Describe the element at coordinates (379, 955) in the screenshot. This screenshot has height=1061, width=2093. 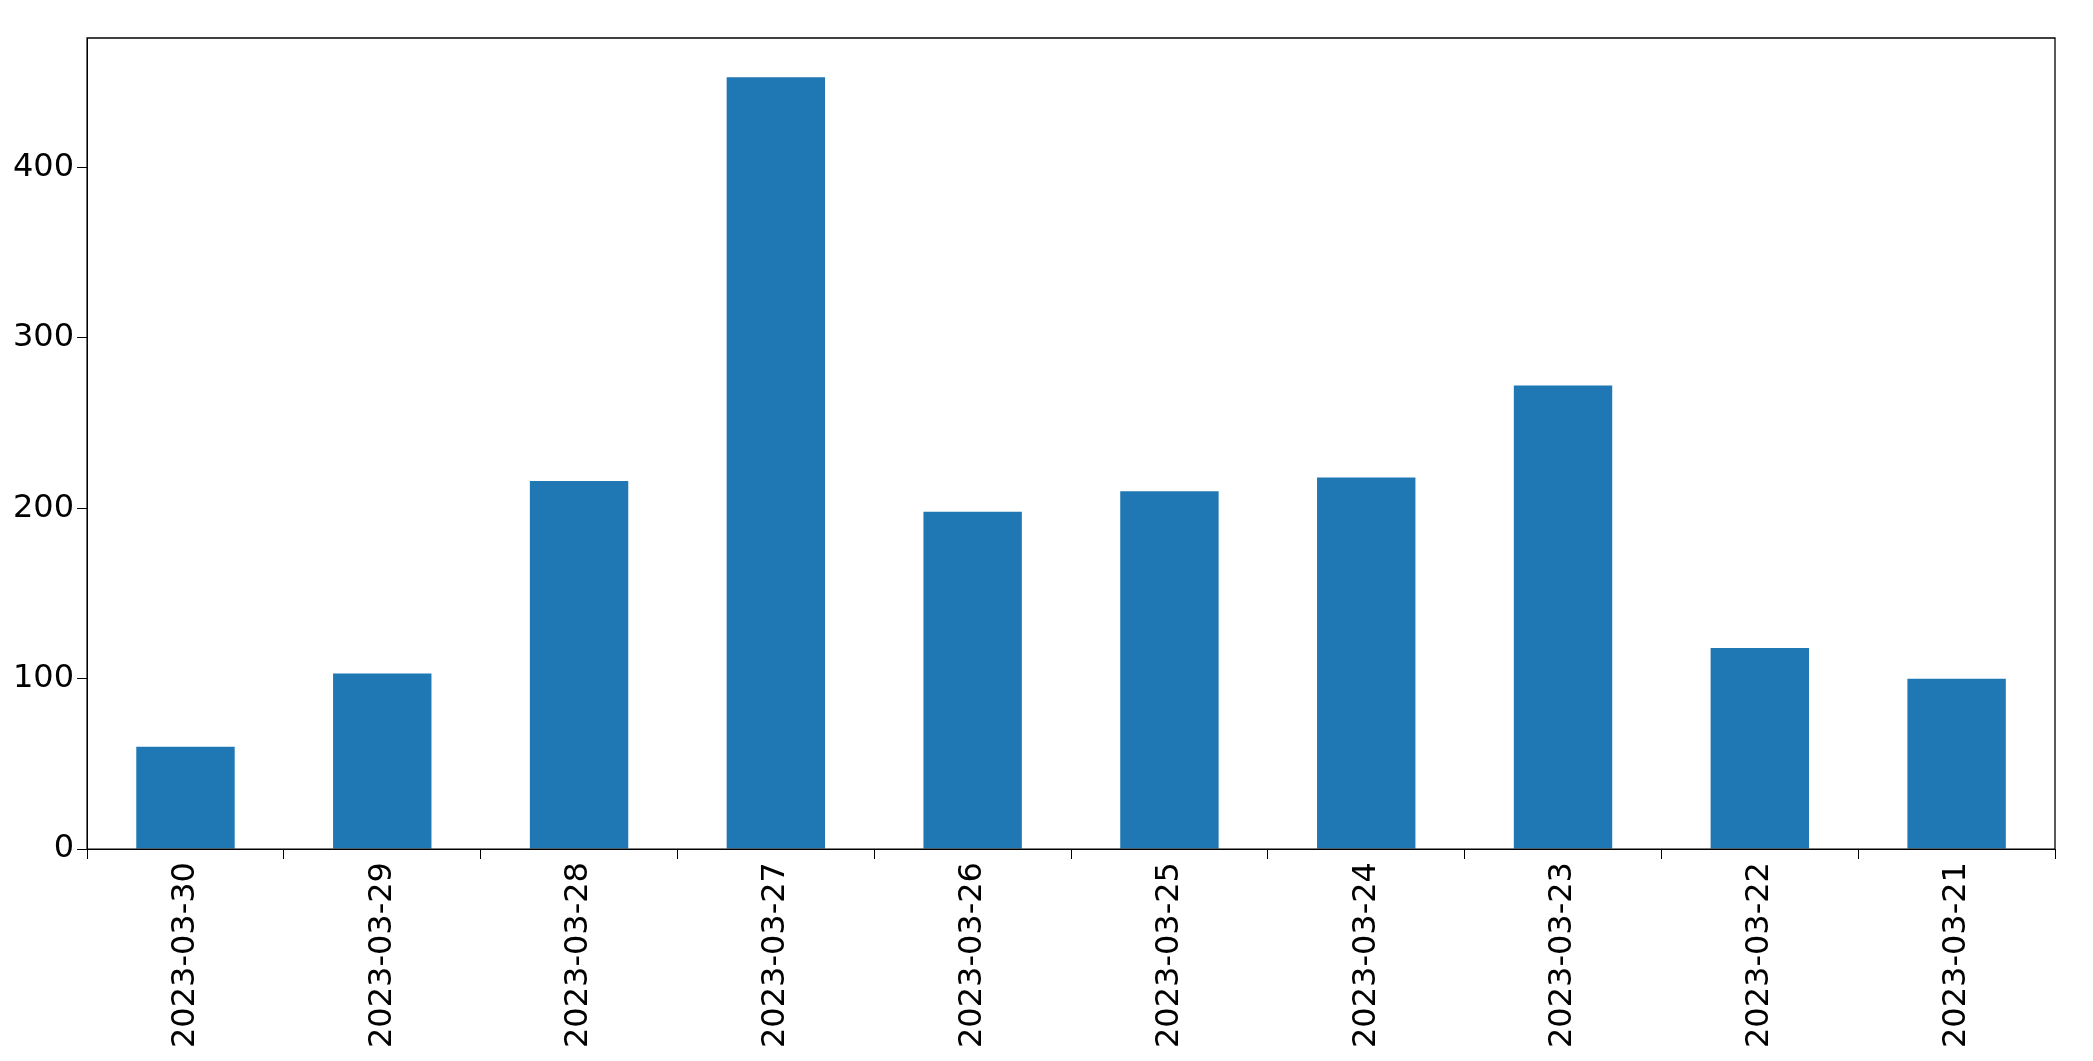
I see `x-tick-label: 2023-03-29` at that location.